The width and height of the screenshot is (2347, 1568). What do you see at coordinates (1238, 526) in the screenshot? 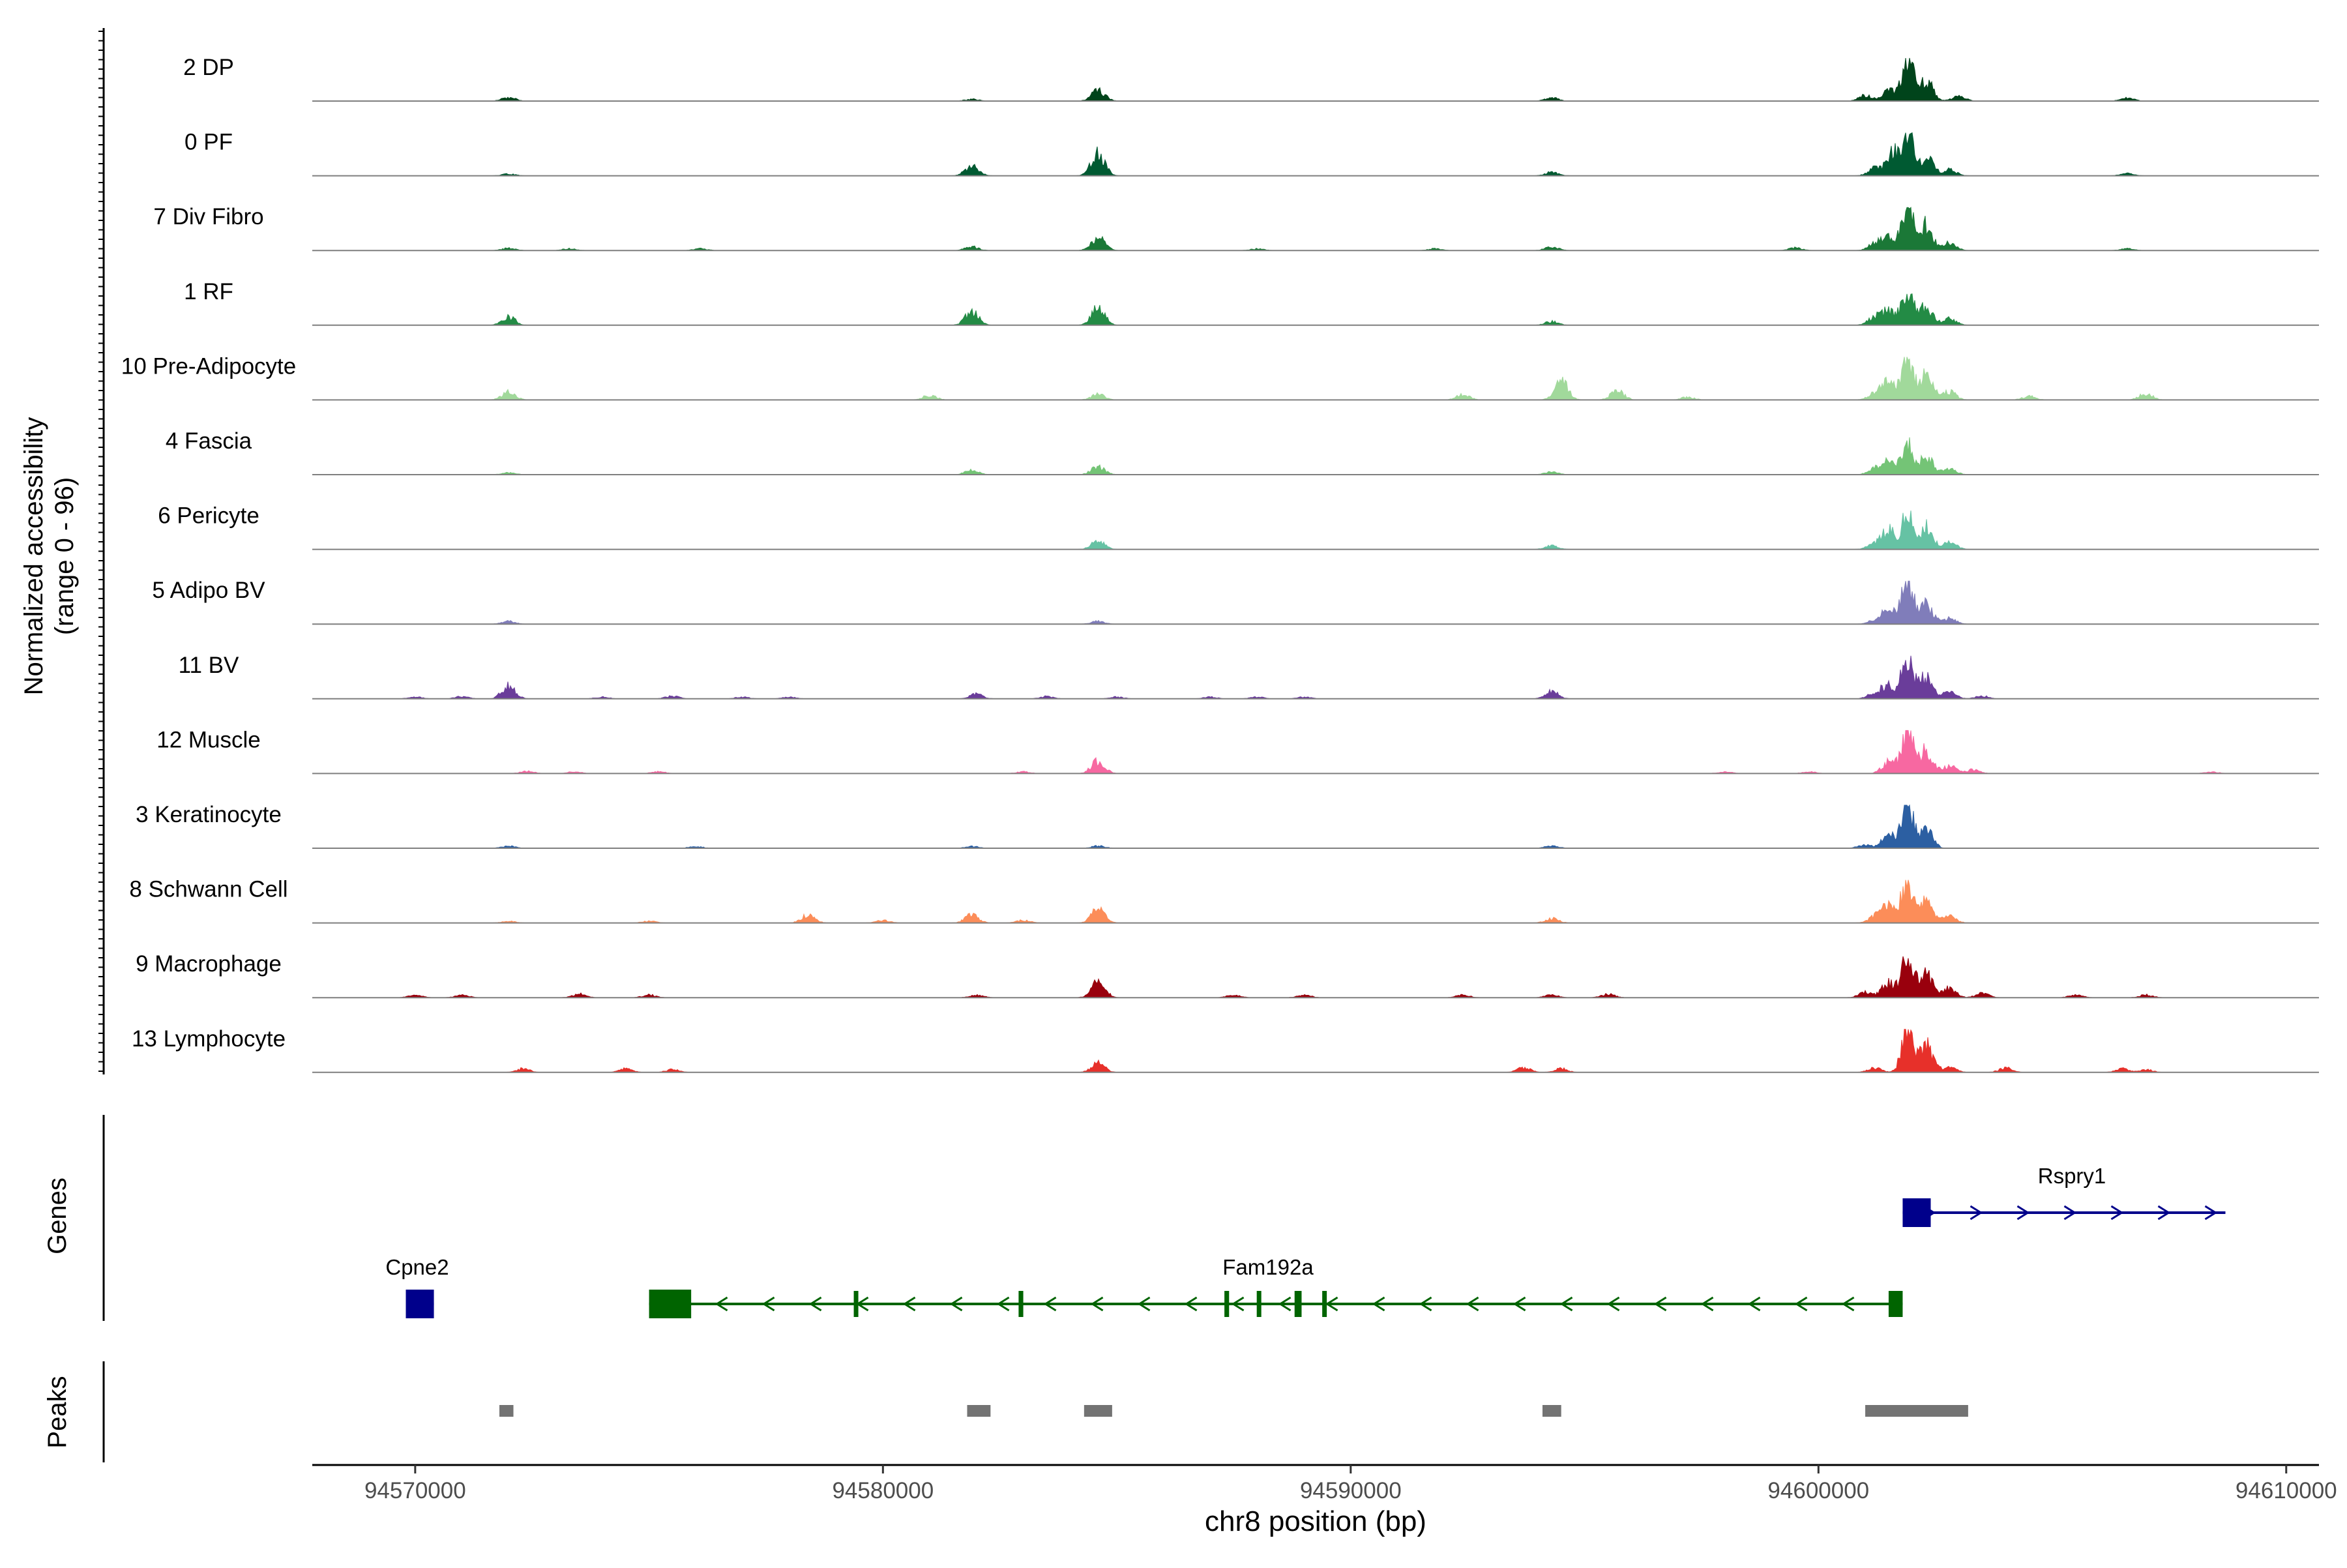
I see `track-6-pericyte: 6 Pericyte` at bounding box center [1238, 526].